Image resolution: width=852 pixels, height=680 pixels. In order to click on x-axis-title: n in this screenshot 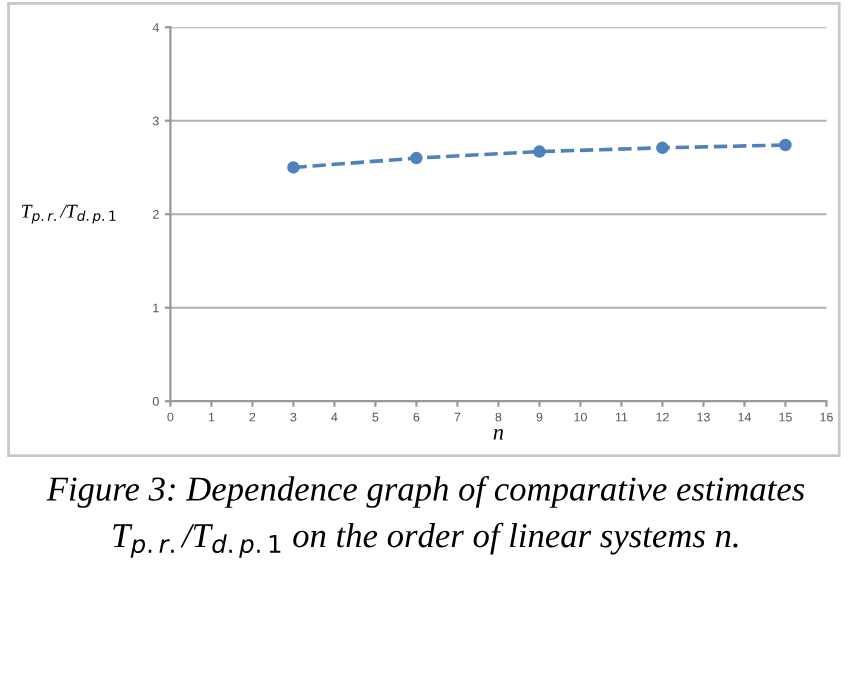, I will do `click(498, 434)`.